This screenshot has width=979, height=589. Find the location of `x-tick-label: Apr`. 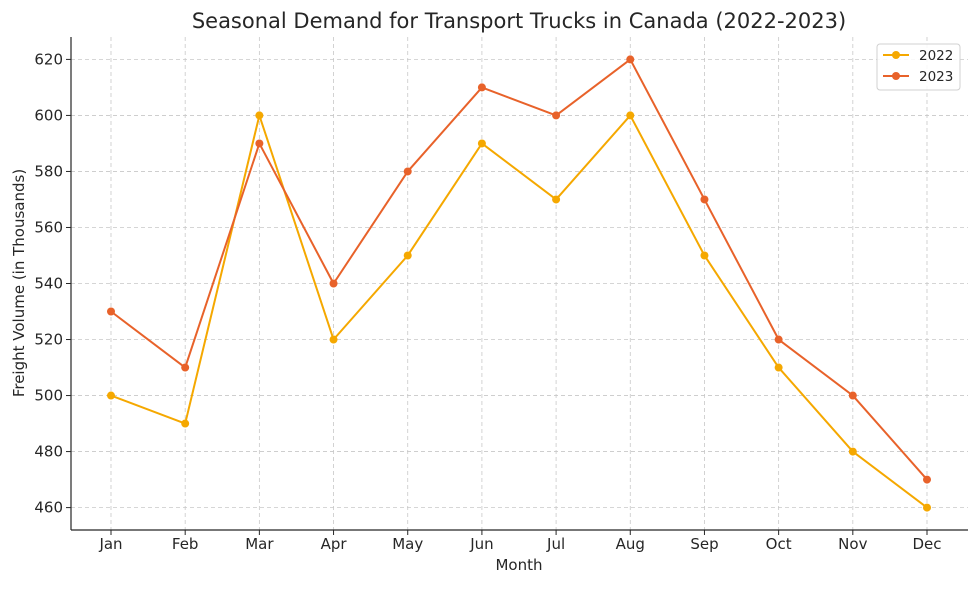

x-tick-label: Apr is located at coordinates (334, 544).